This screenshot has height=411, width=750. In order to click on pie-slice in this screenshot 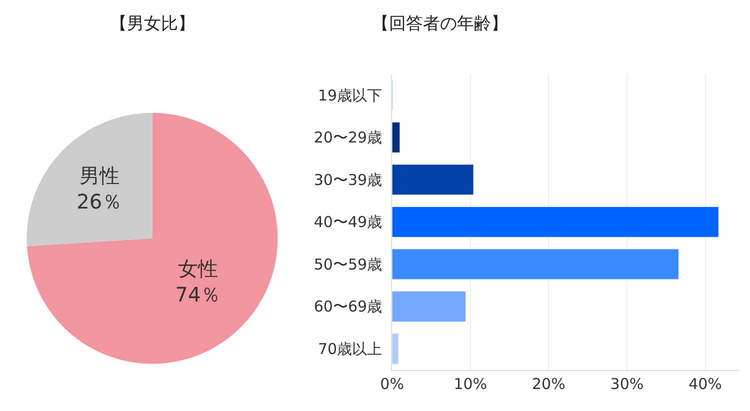, I will do `click(89, 179)`.